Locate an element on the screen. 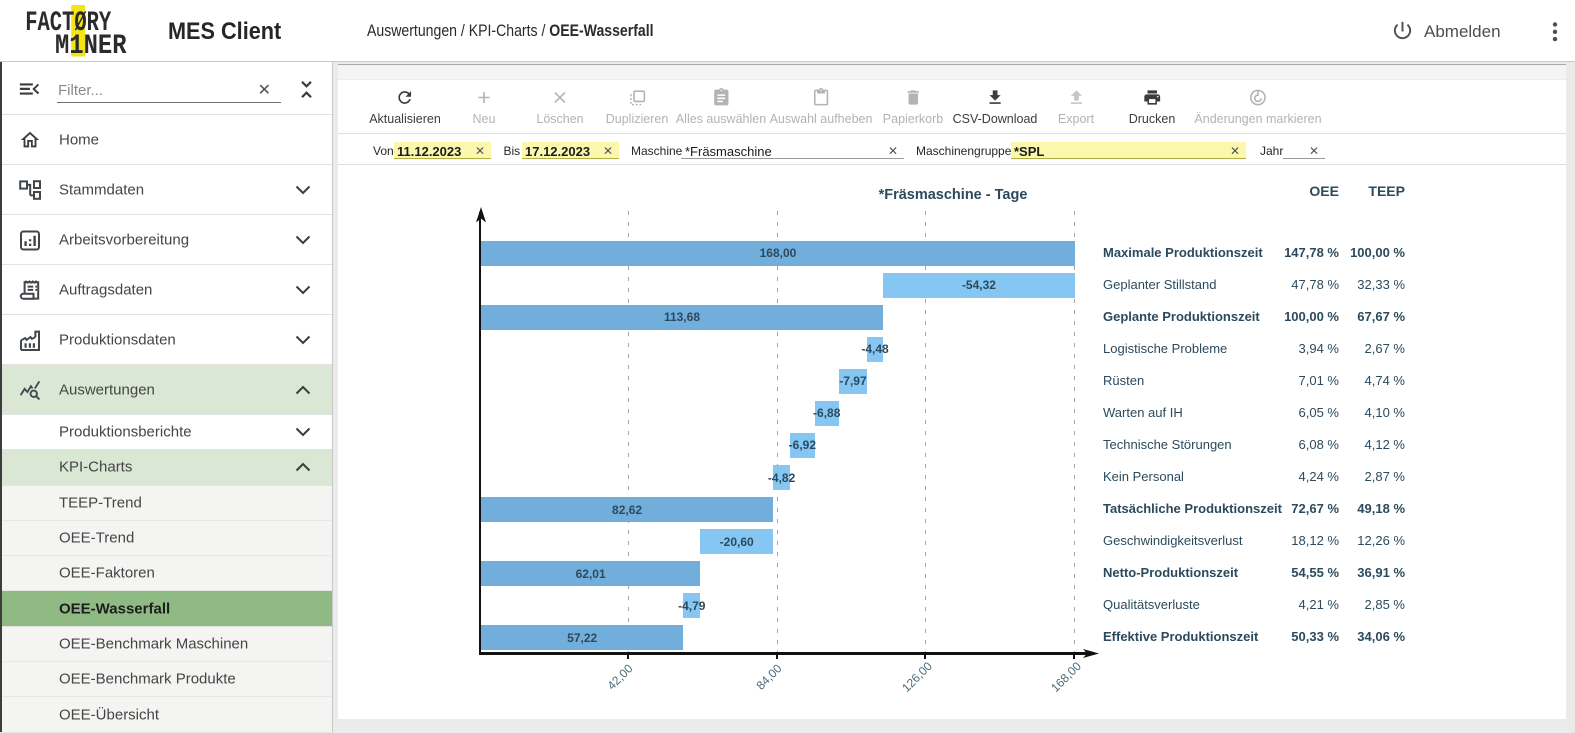  svg-text: FACTØRY is located at coordinates (68, 23).